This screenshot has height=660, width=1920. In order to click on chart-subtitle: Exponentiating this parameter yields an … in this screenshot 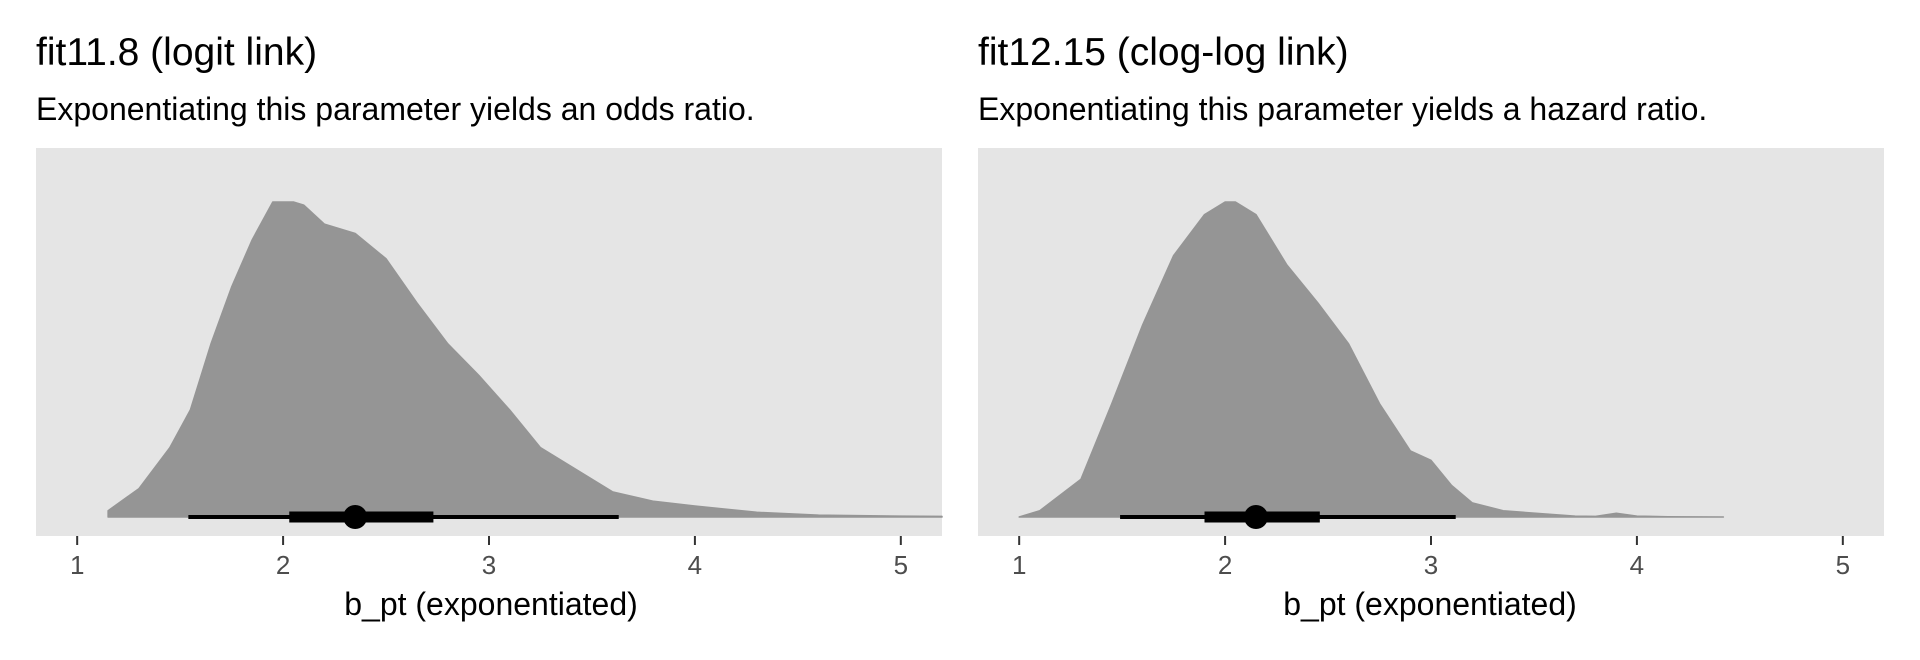, I will do `click(395, 109)`.